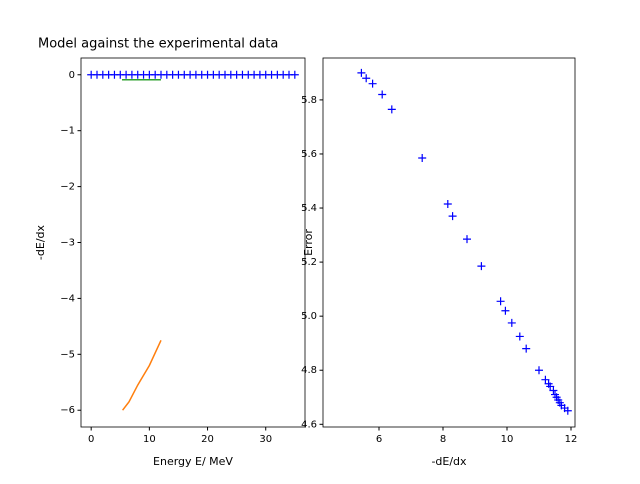 The image size is (640, 484). What do you see at coordinates (309, 262) in the screenshot?
I see `y-tick-label: 5.2` at bounding box center [309, 262].